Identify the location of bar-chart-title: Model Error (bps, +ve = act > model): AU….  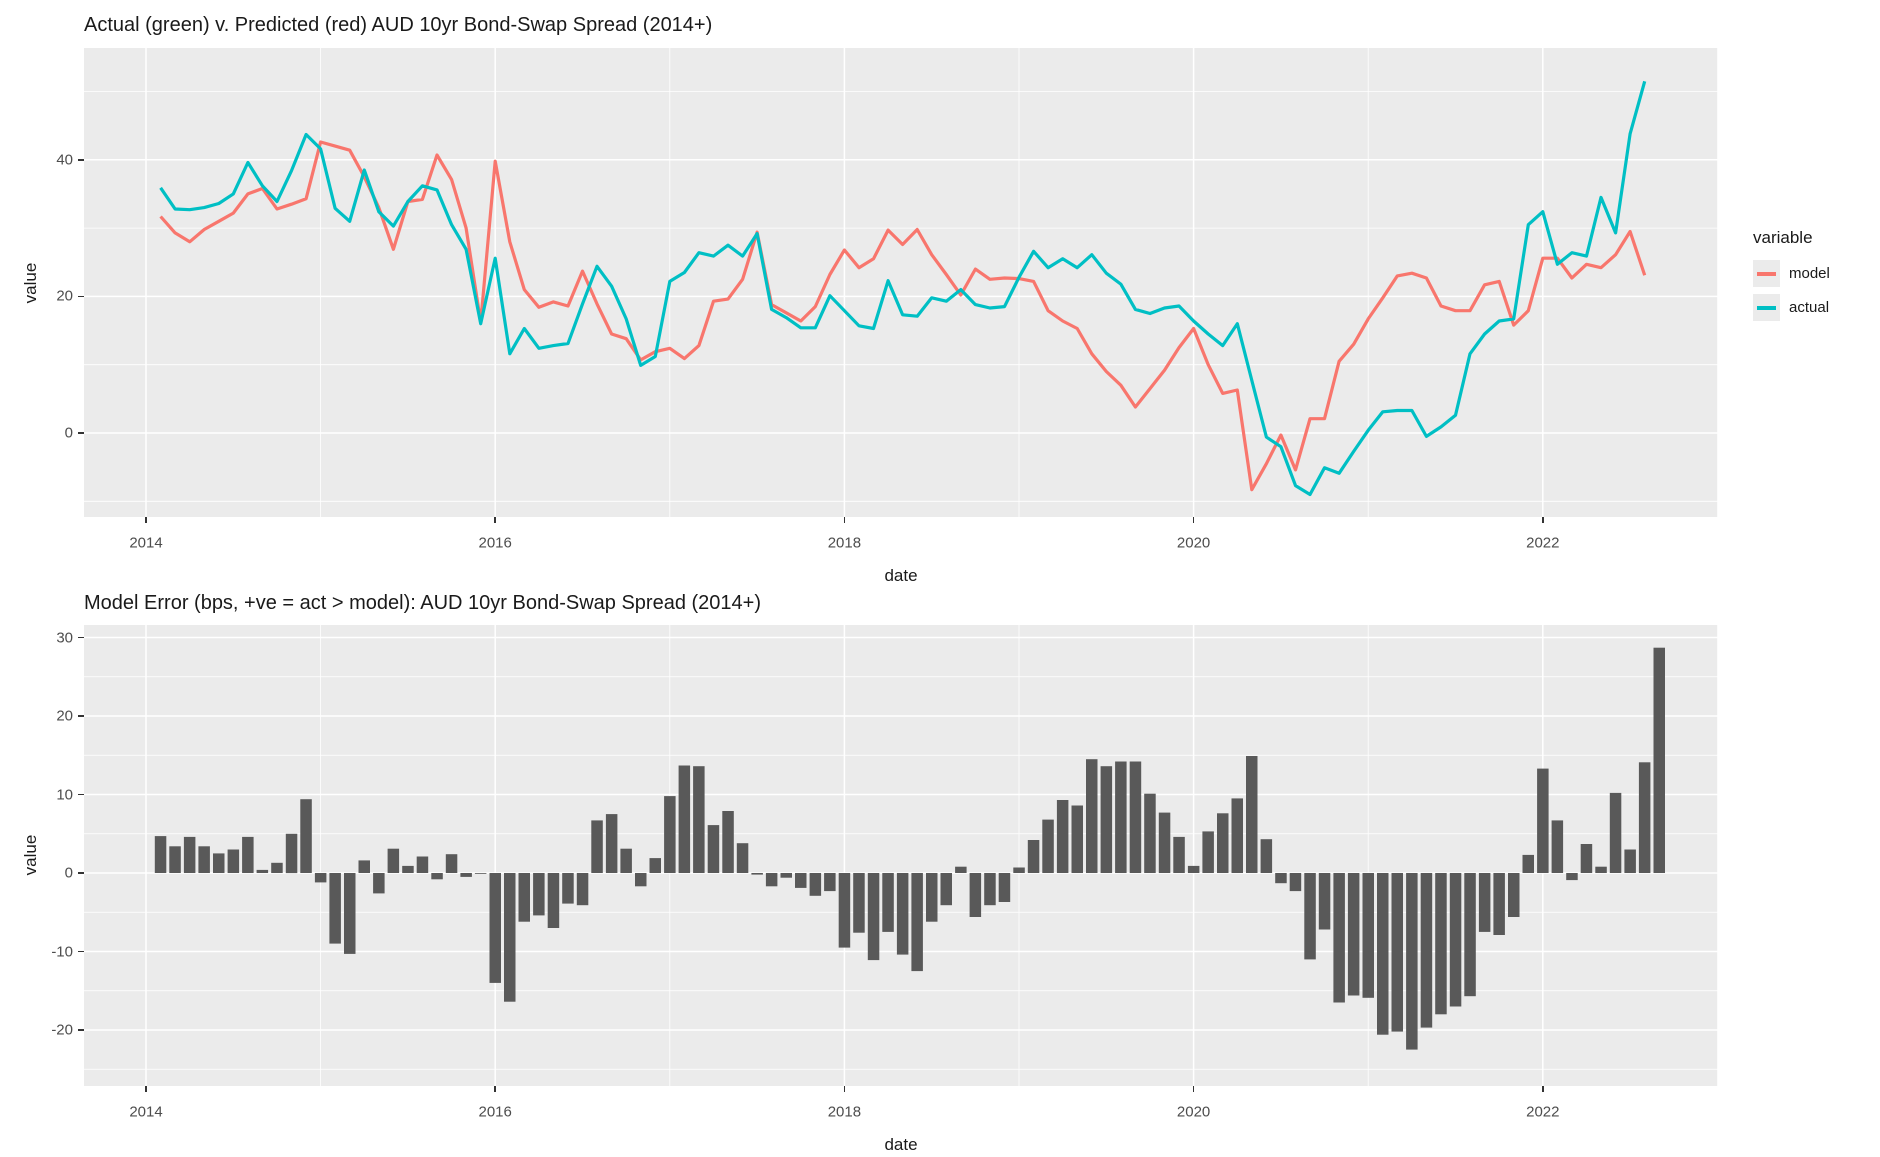
(423, 603).